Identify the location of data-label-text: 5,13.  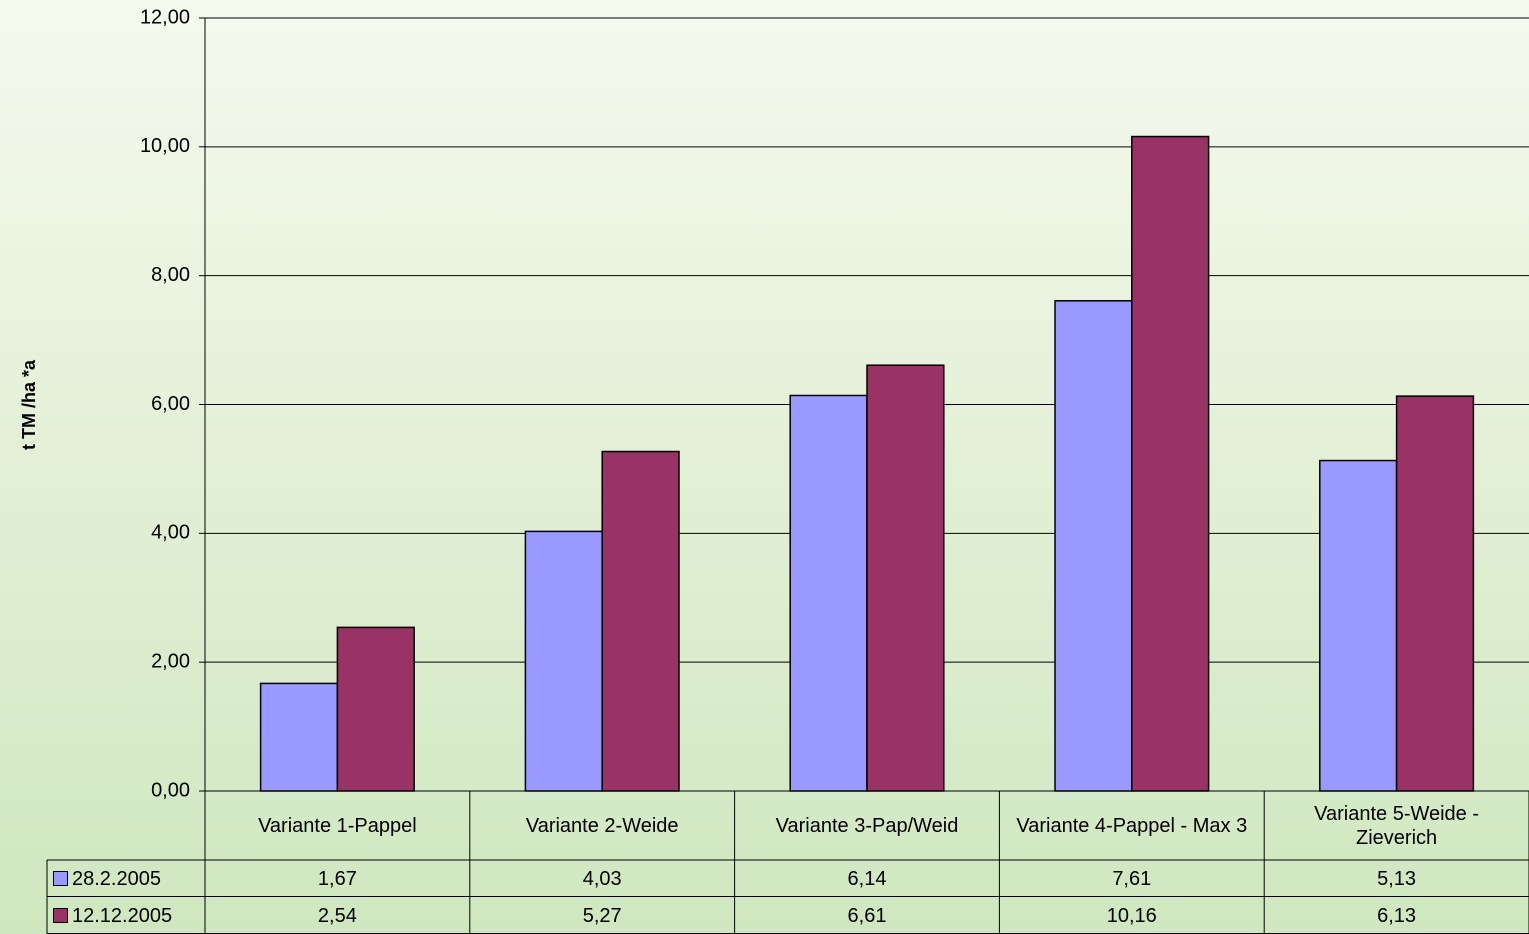
(1397, 878).